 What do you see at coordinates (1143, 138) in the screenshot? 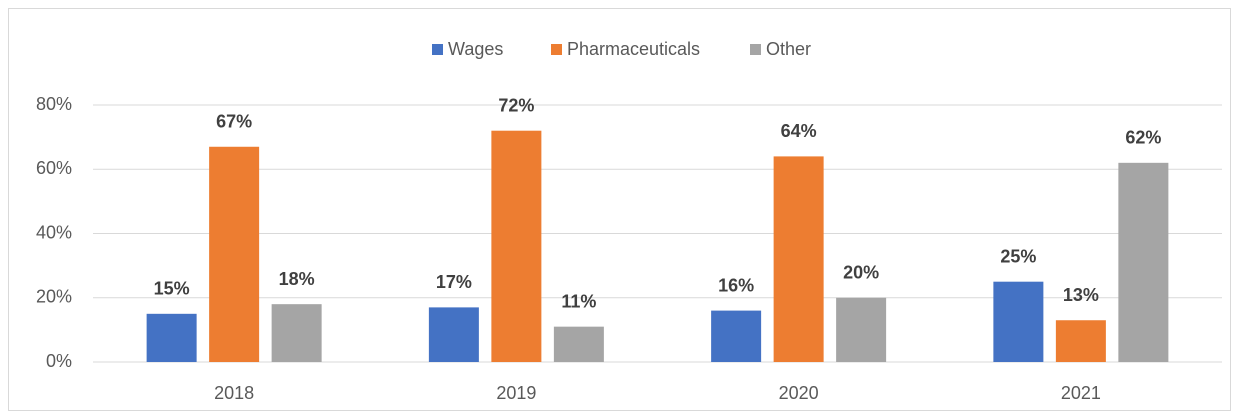
I see `data-label: 62%` at bounding box center [1143, 138].